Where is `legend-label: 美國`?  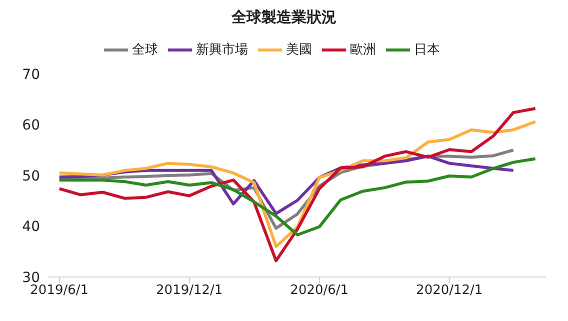 legend-label: 美國 is located at coordinates (299, 50).